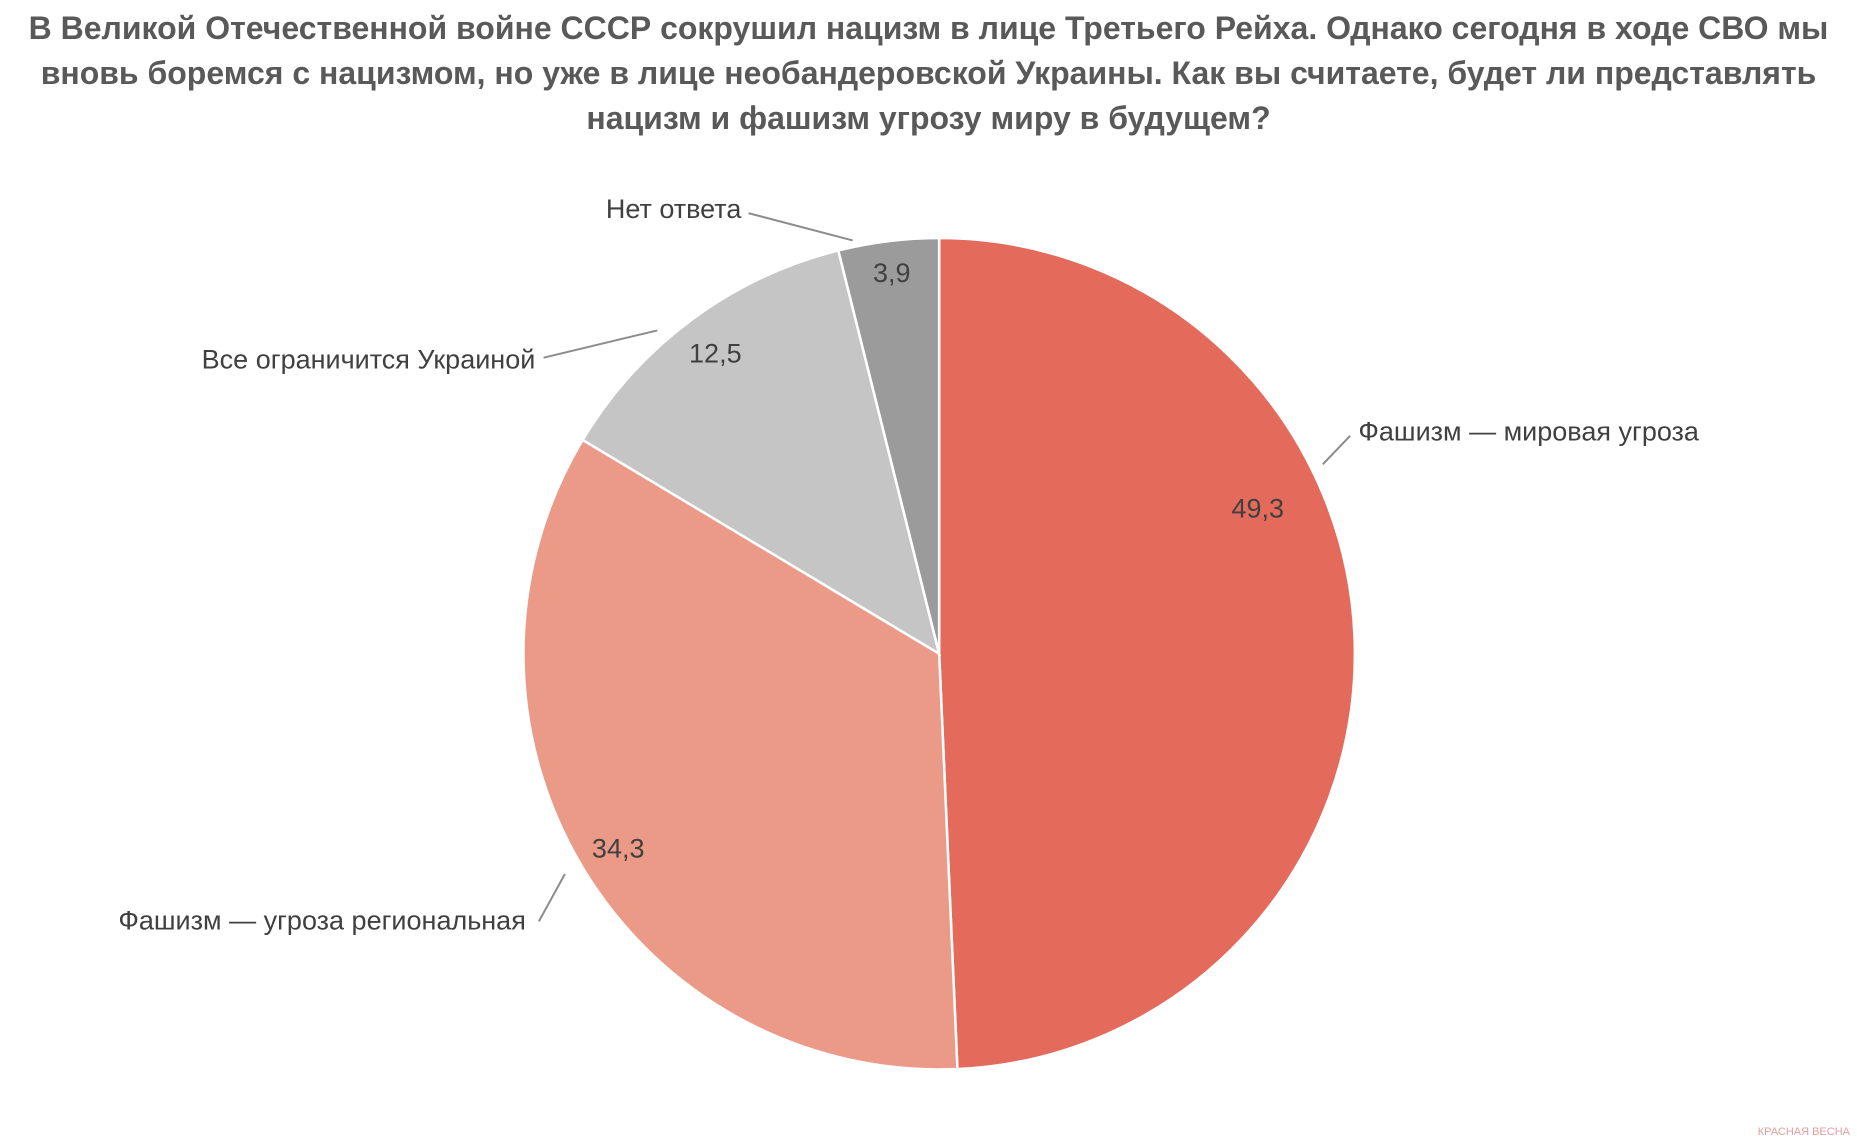 The width and height of the screenshot is (1857, 1140). I want to click on data-label: 49,3, so click(1257, 509).